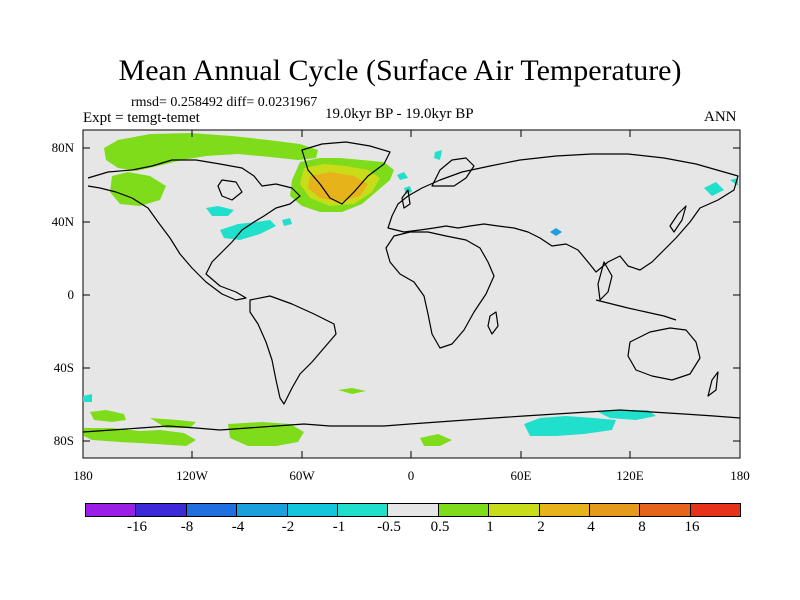 This screenshot has height=600, width=800. What do you see at coordinates (224, 102) in the screenshot?
I see `stats-line: rmsd= 0.258492 diff= 0.0231967` at bounding box center [224, 102].